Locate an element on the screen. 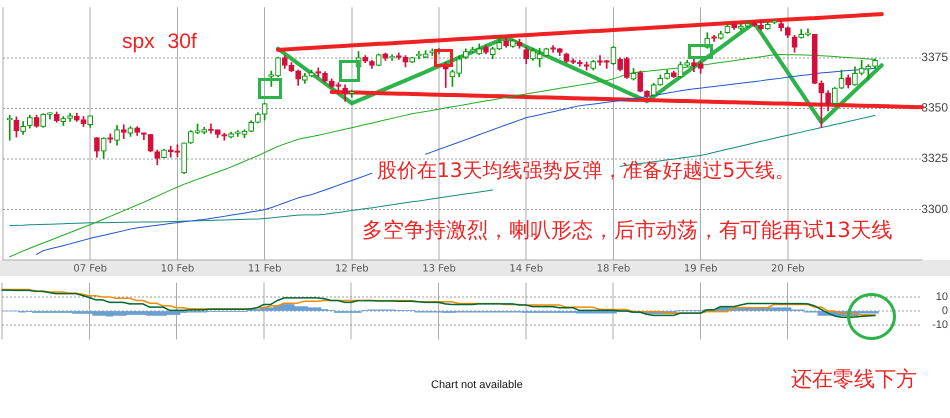  y-tick-label: 3325 is located at coordinates (934, 158).